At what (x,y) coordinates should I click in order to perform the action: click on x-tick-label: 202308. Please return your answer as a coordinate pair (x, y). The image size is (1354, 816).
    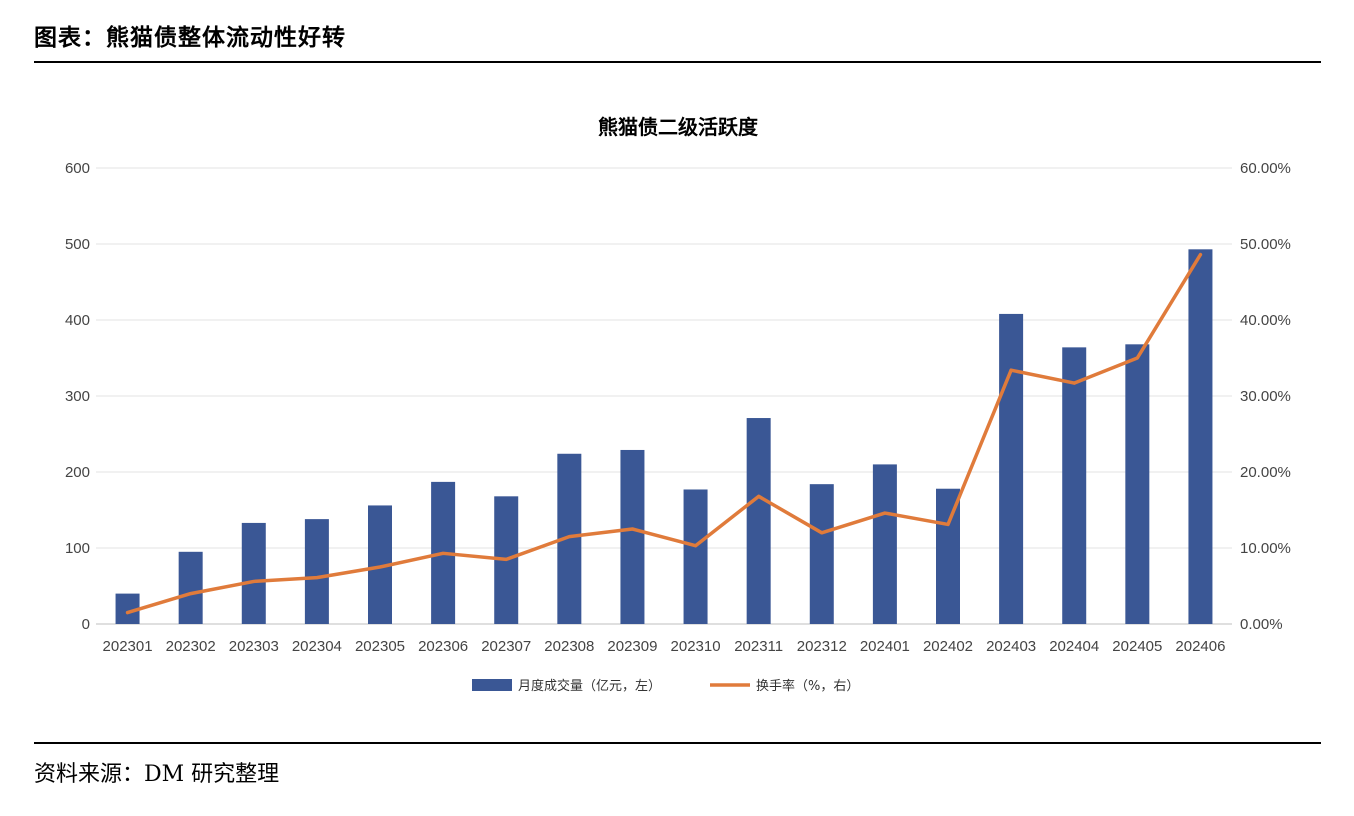
    Looking at the image, I should click on (569, 646).